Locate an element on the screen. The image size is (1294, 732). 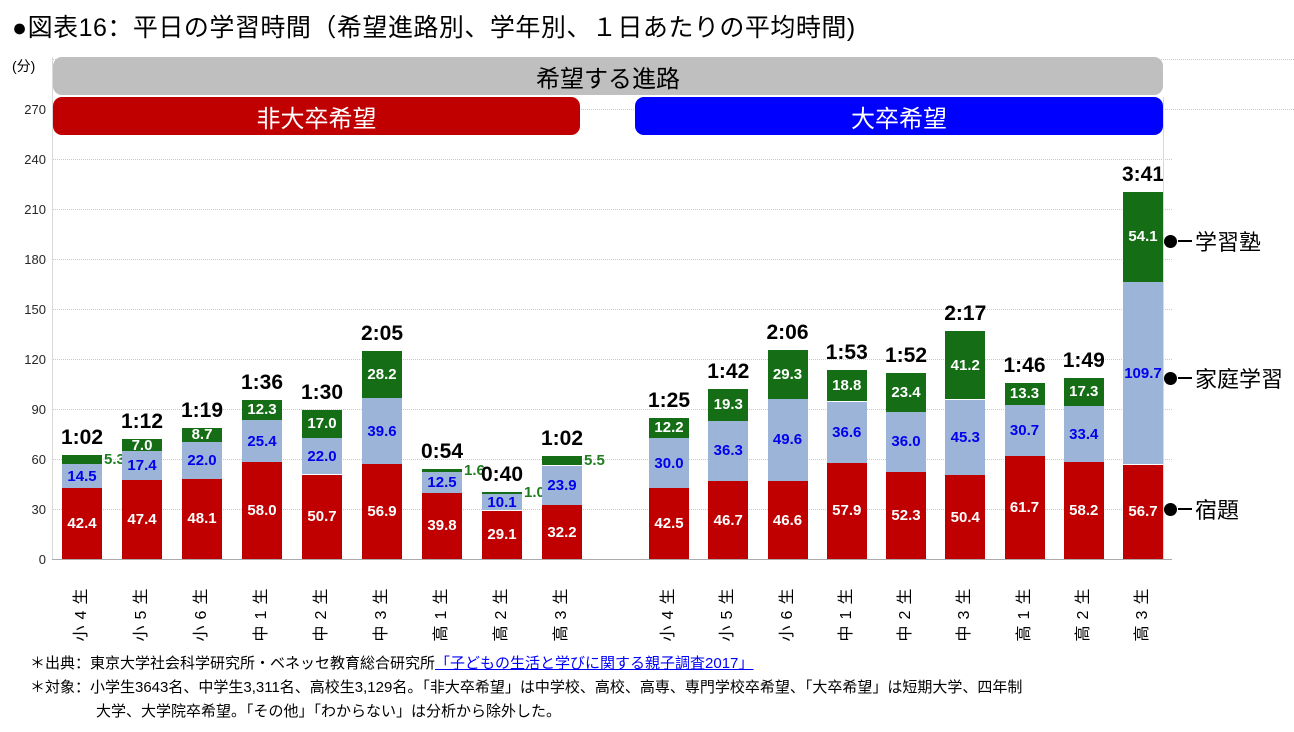
bar-value-label: 58.2 is located at coordinates (1084, 510).